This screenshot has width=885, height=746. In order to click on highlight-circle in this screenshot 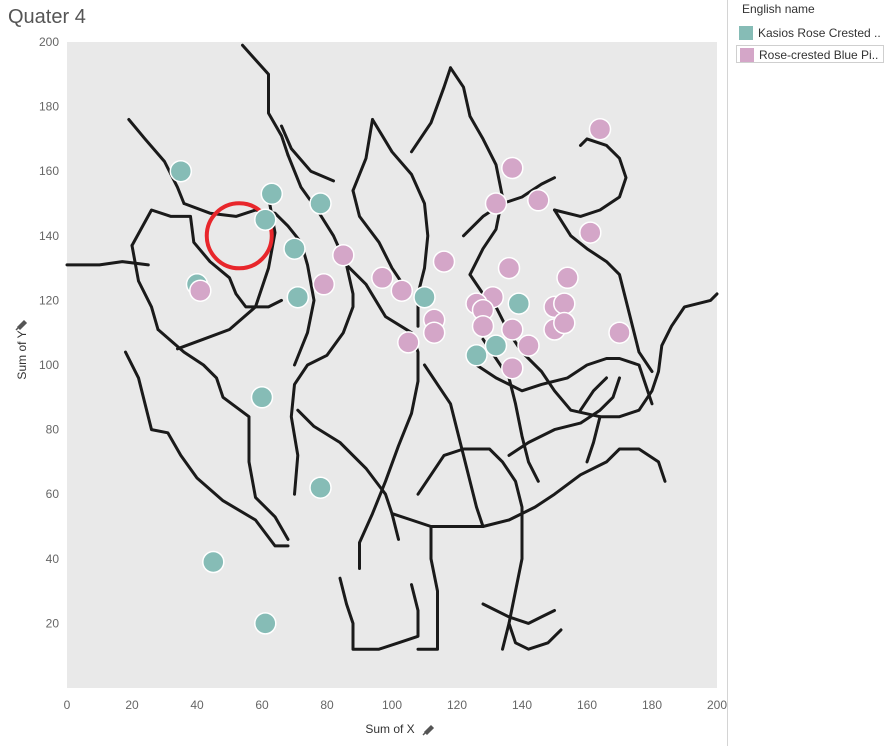, I will do `click(239, 236)`.